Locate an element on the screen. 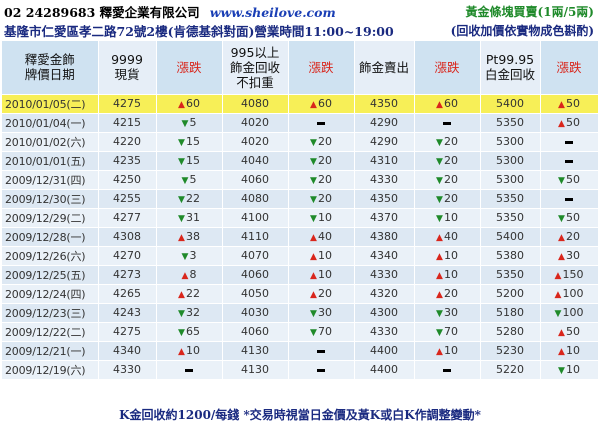  change-cell: ▼10 is located at coordinates (321, 218).